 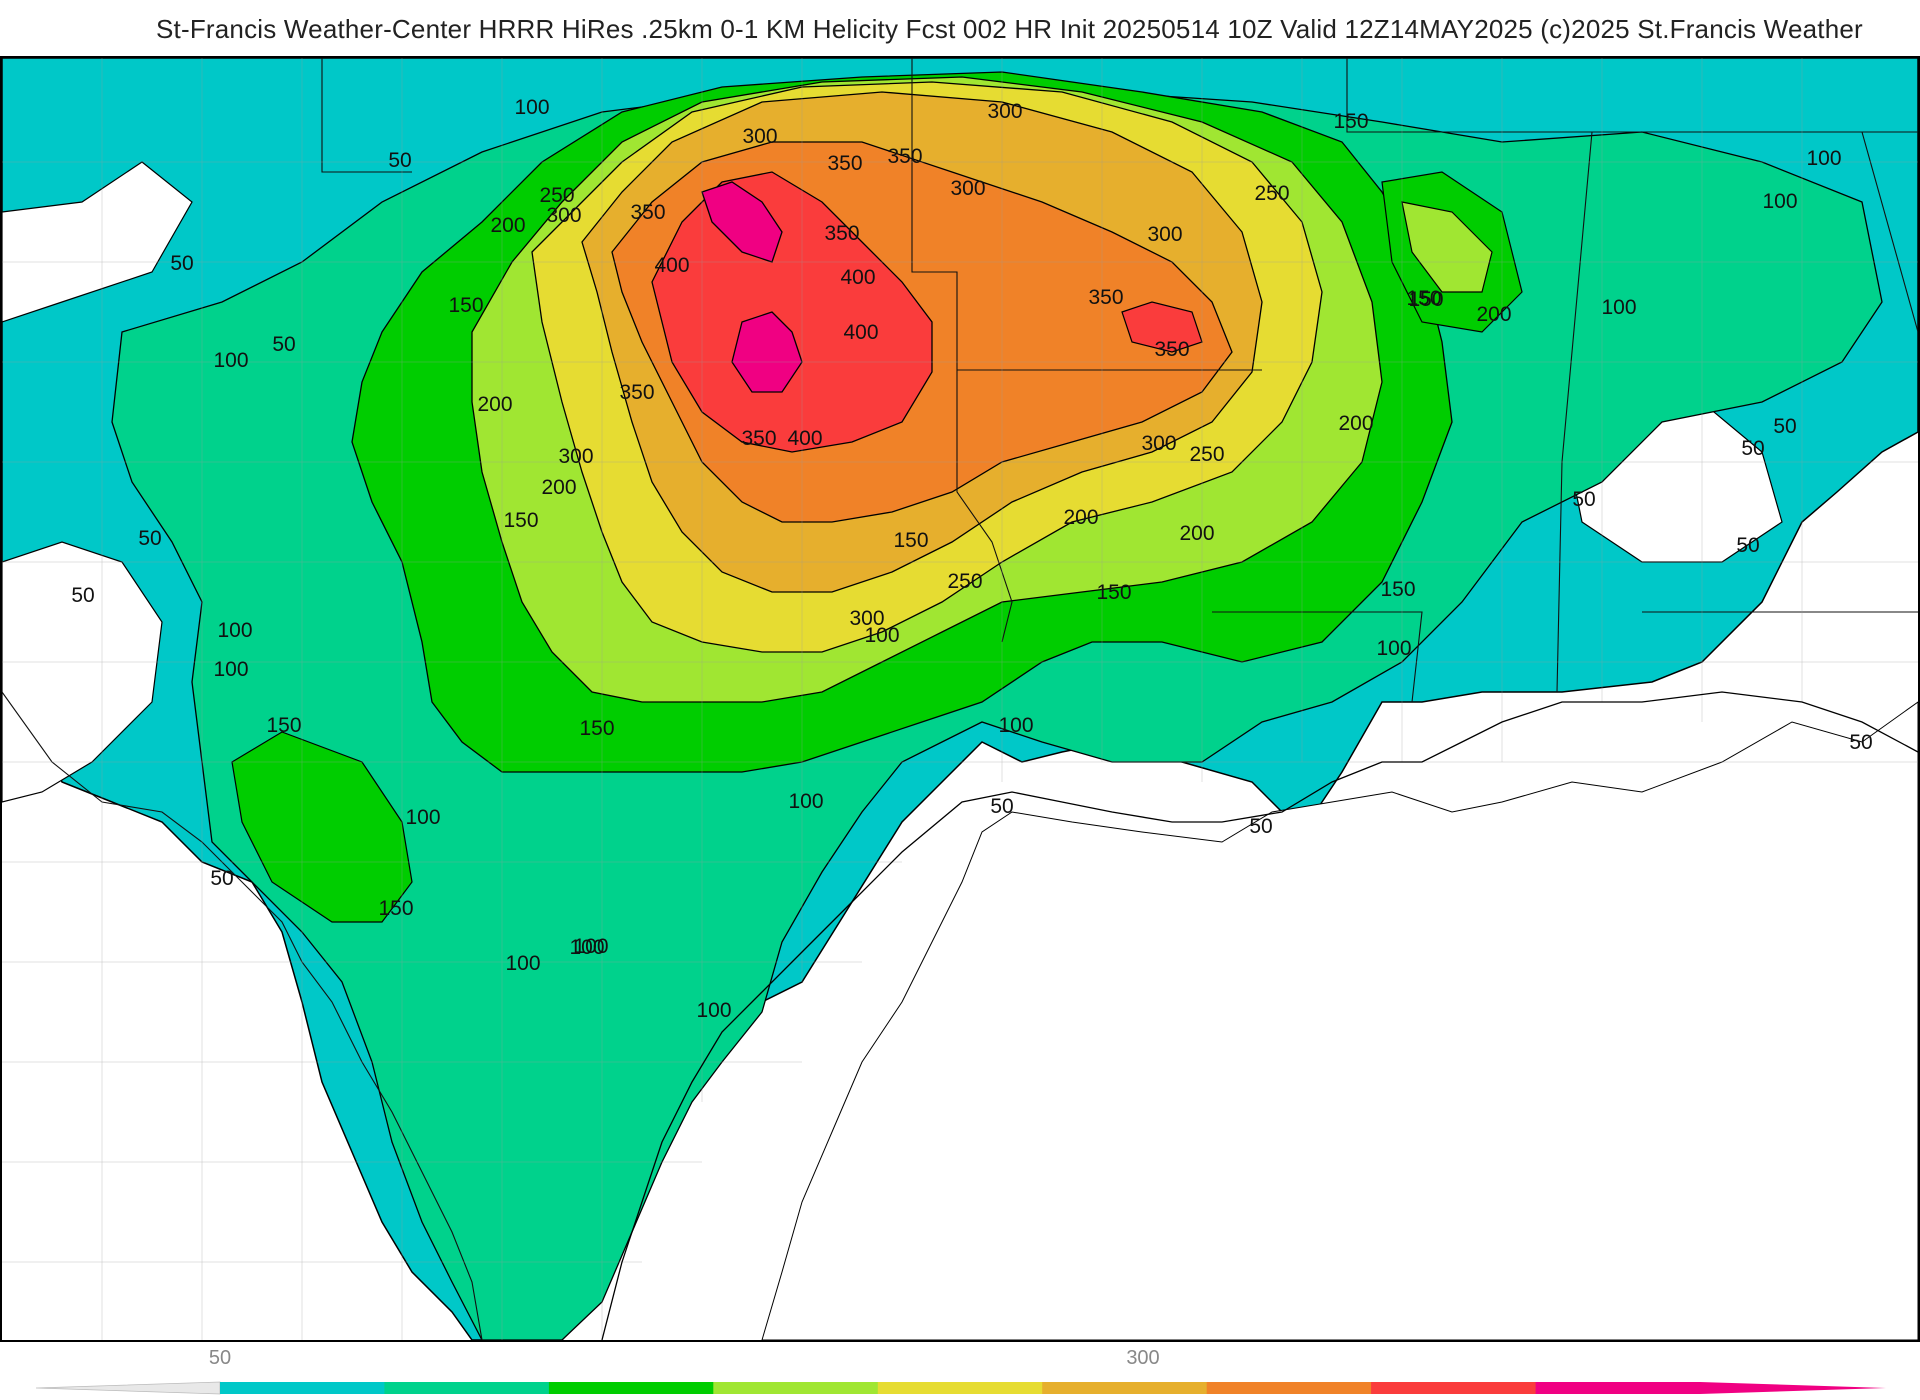 I want to click on band-450-central, so click(x=767, y=352).